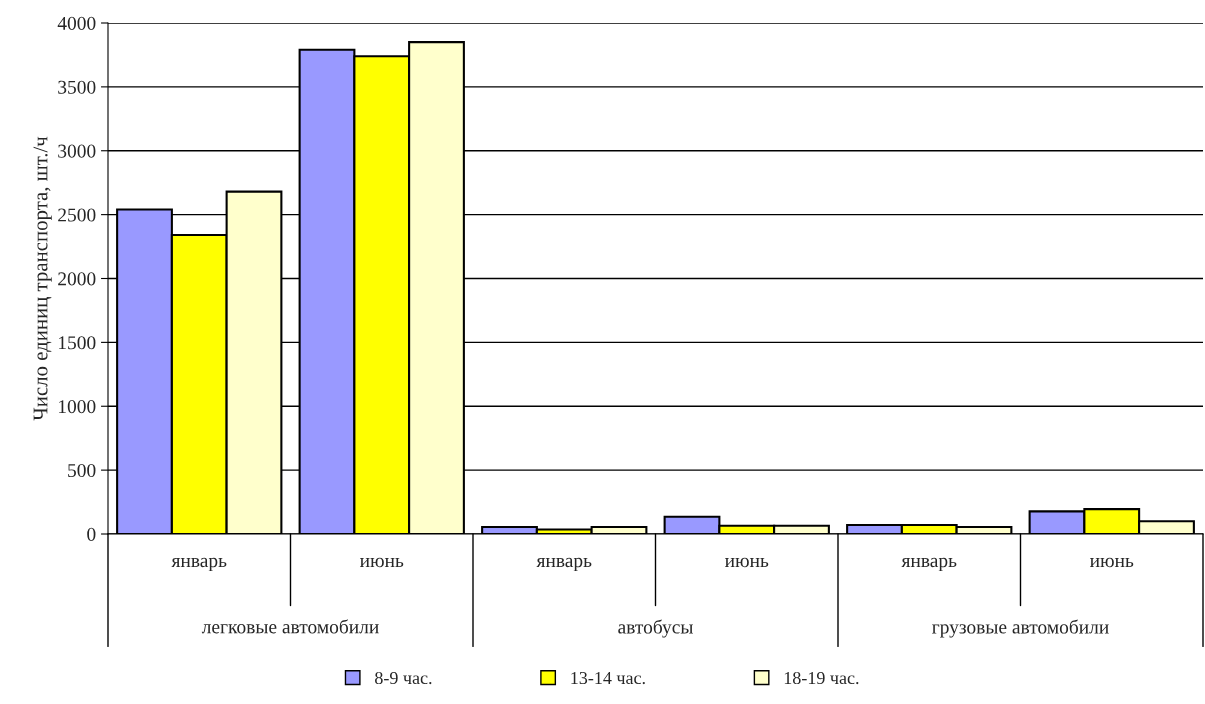 Image resolution: width=1205 pixels, height=704 pixels. I want to click on legend-label: 18-19 час., so click(821, 678).